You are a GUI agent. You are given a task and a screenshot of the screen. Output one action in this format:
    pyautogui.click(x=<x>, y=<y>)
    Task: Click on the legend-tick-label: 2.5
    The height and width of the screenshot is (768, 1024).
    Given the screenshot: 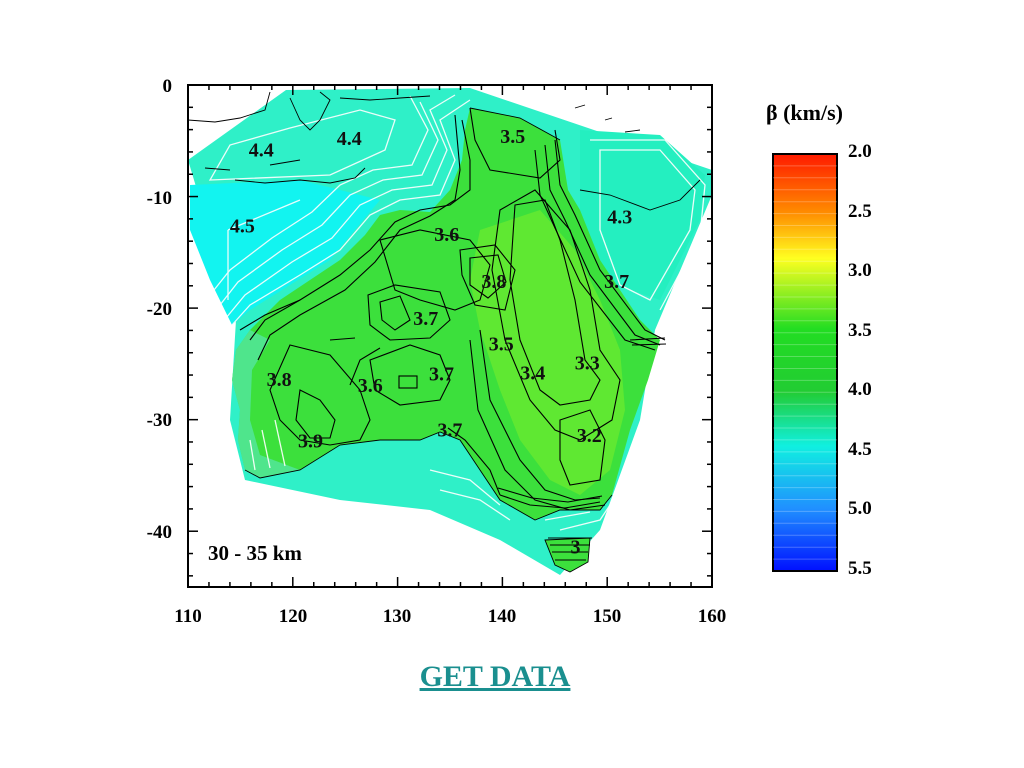 What is the action you would take?
    pyautogui.click(x=860, y=211)
    